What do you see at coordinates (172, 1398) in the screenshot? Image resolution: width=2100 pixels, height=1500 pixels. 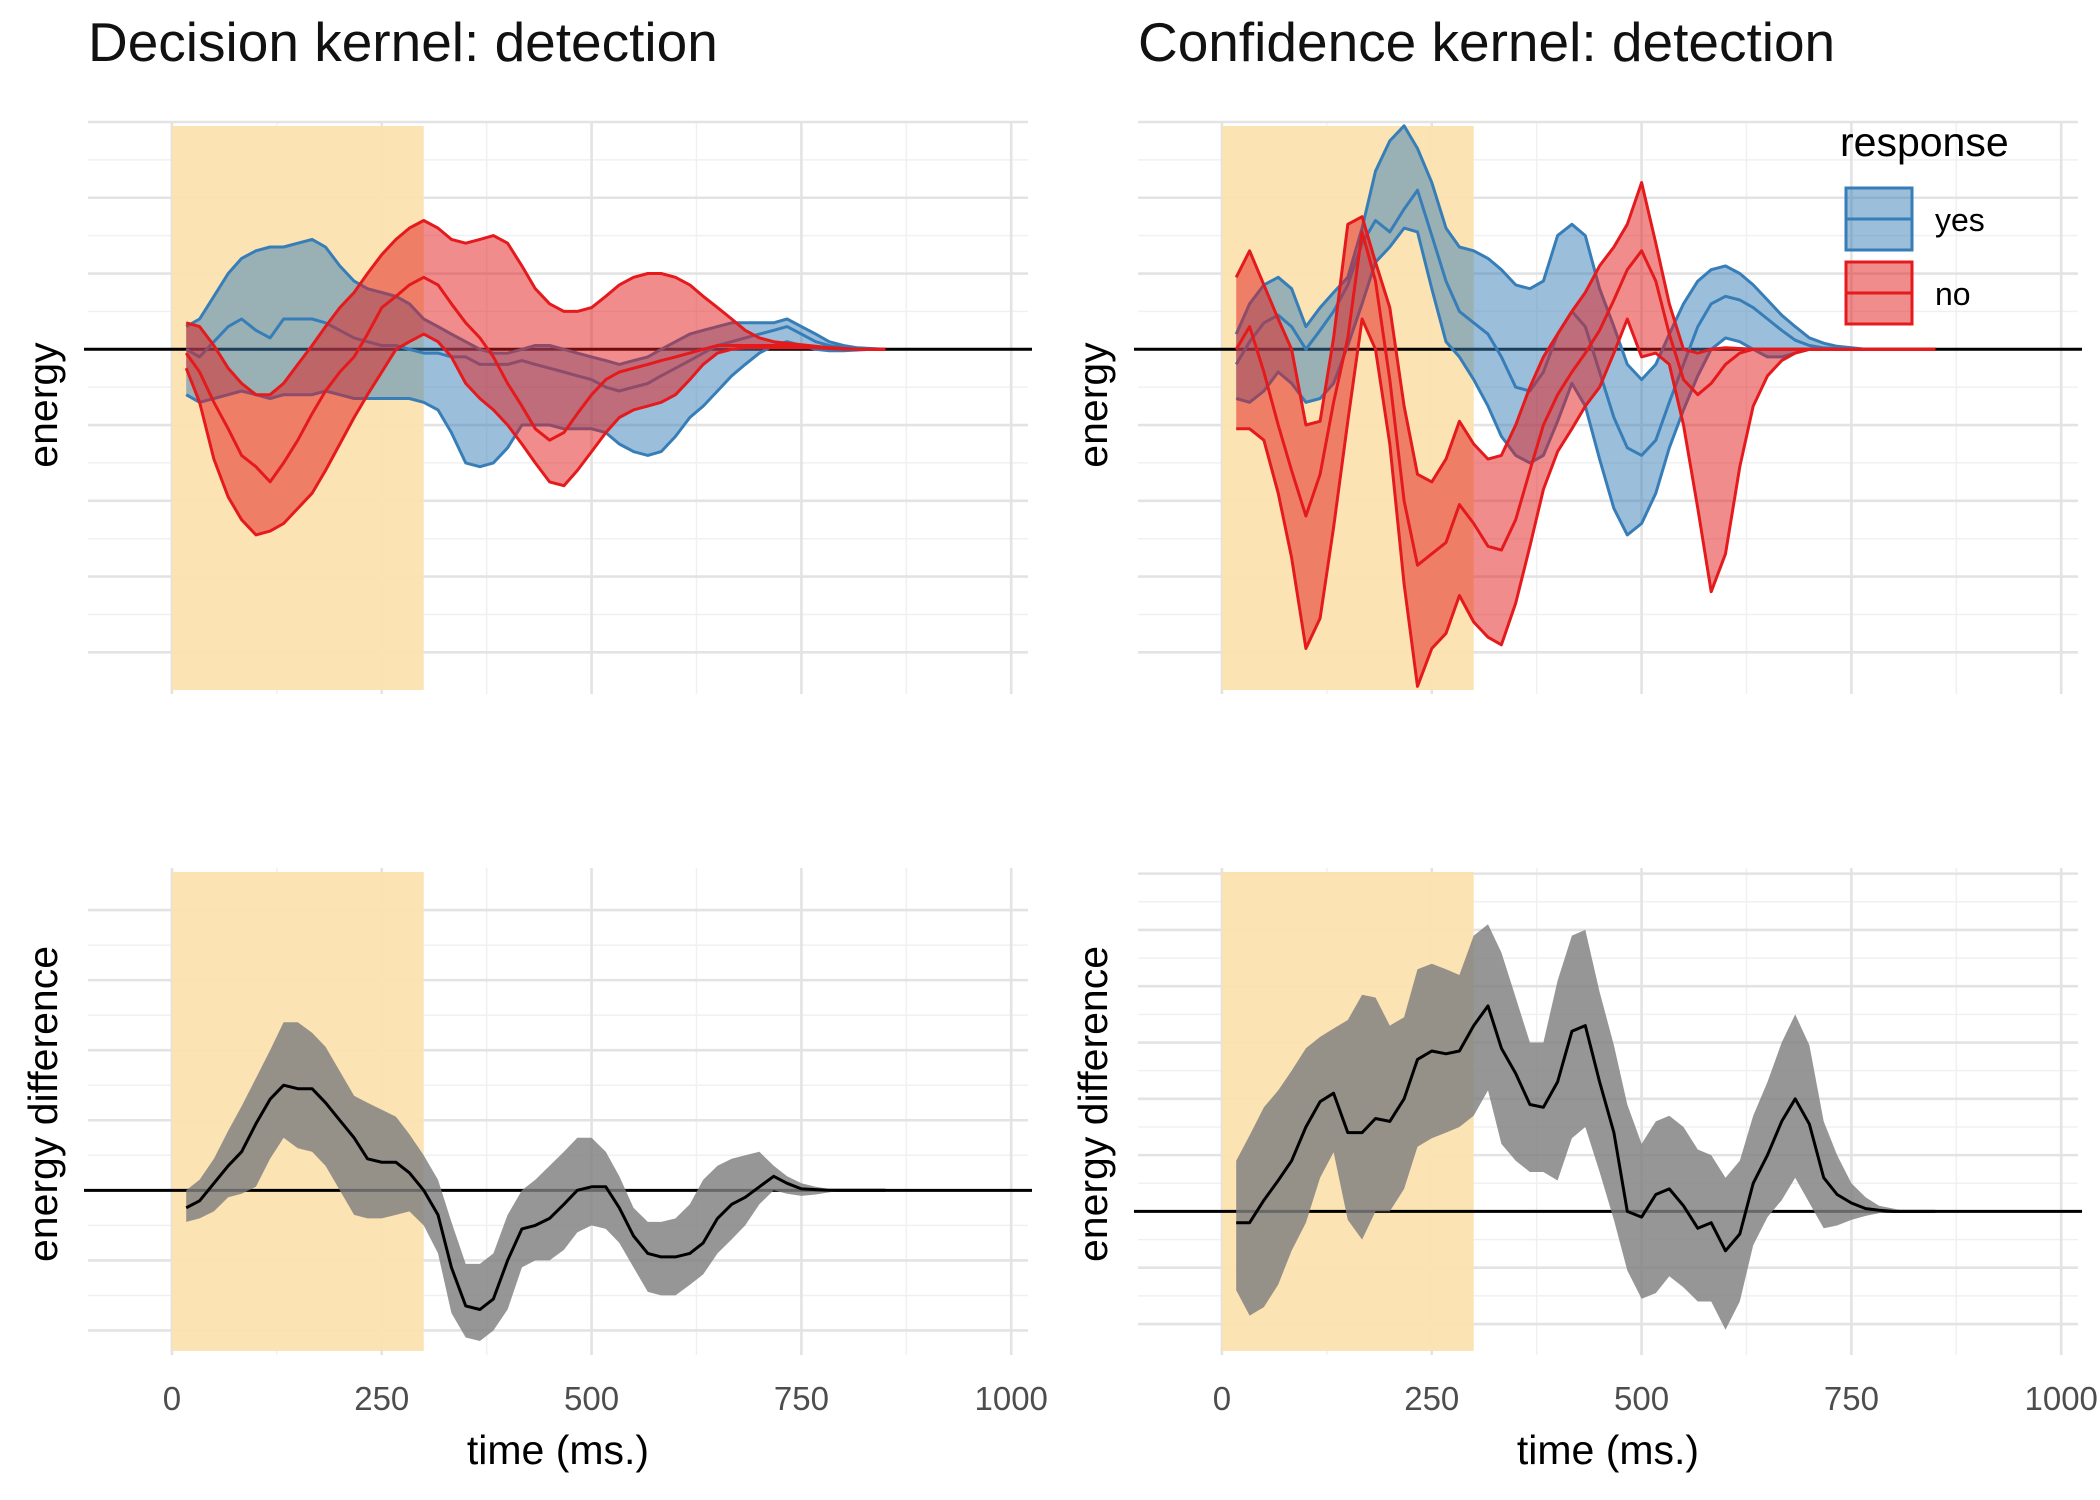 I see `decision-difference-x-tick-label: 0` at bounding box center [172, 1398].